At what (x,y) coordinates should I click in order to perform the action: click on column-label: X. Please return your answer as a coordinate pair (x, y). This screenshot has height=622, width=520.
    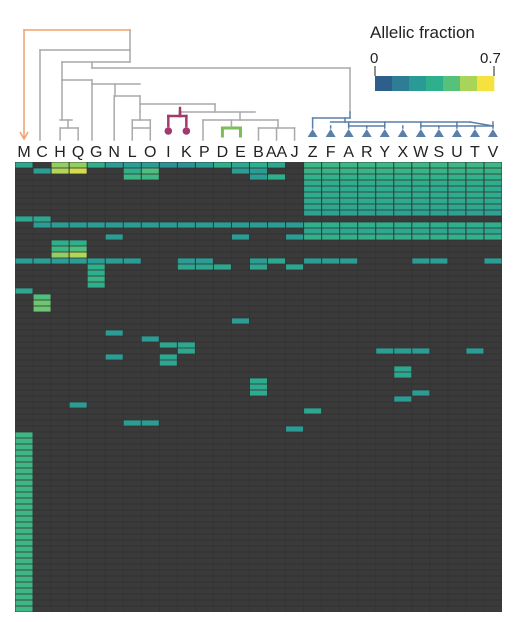
    Looking at the image, I should click on (402, 152).